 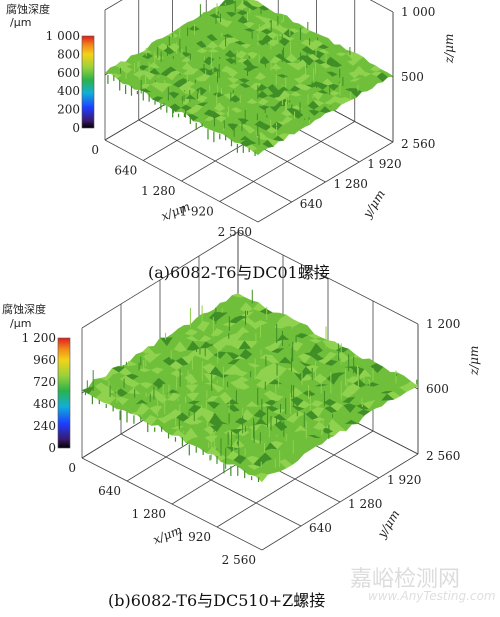 What do you see at coordinates (216, 600) in the screenshot?
I see `caption-b: (b)6082-T6与DC510+Z螺接` at bounding box center [216, 600].